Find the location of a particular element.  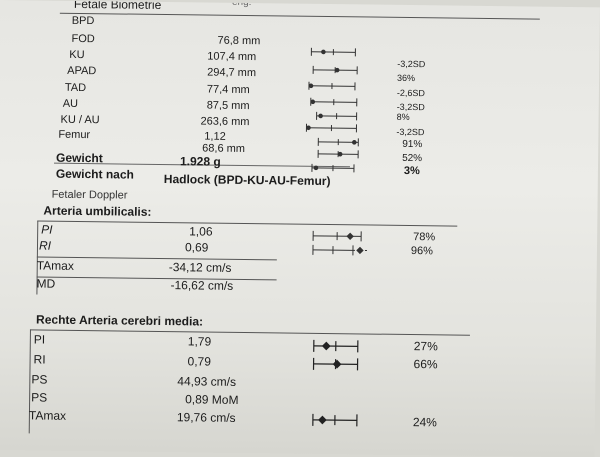

row-sd: 8% is located at coordinates (403, 117).